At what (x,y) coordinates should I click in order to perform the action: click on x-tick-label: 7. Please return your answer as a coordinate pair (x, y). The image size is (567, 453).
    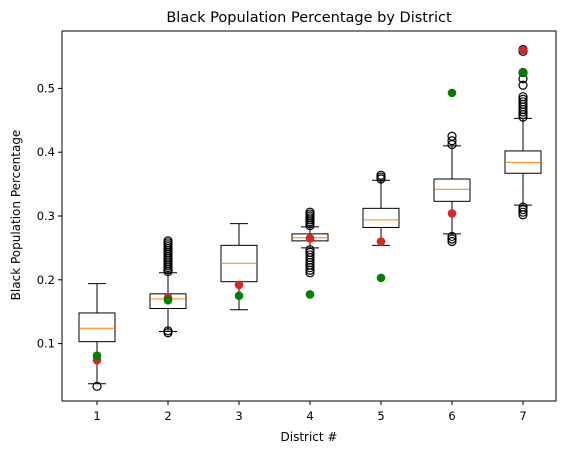
    Looking at the image, I should click on (522, 416).